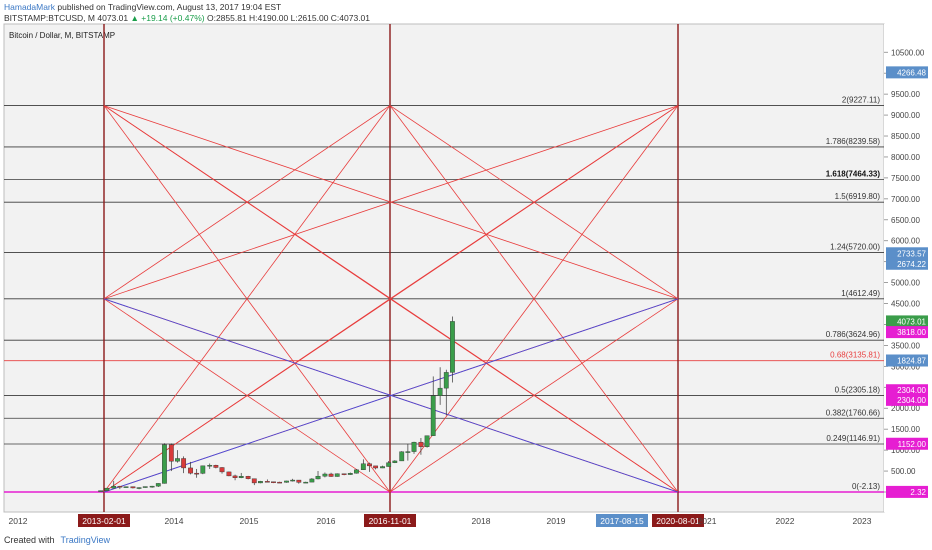  Describe the element at coordinates (918, 492) in the screenshot. I see `price-label: 2.32` at that location.